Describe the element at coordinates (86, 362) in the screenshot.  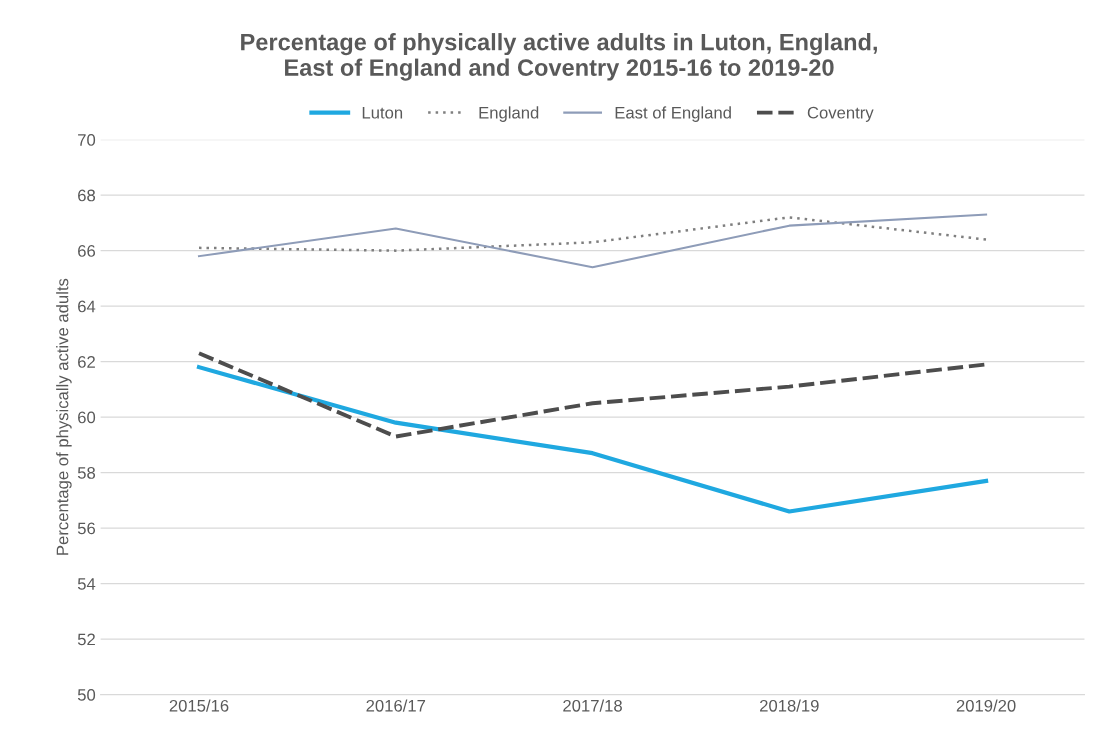
I see `y-tick-label: 62` at that location.